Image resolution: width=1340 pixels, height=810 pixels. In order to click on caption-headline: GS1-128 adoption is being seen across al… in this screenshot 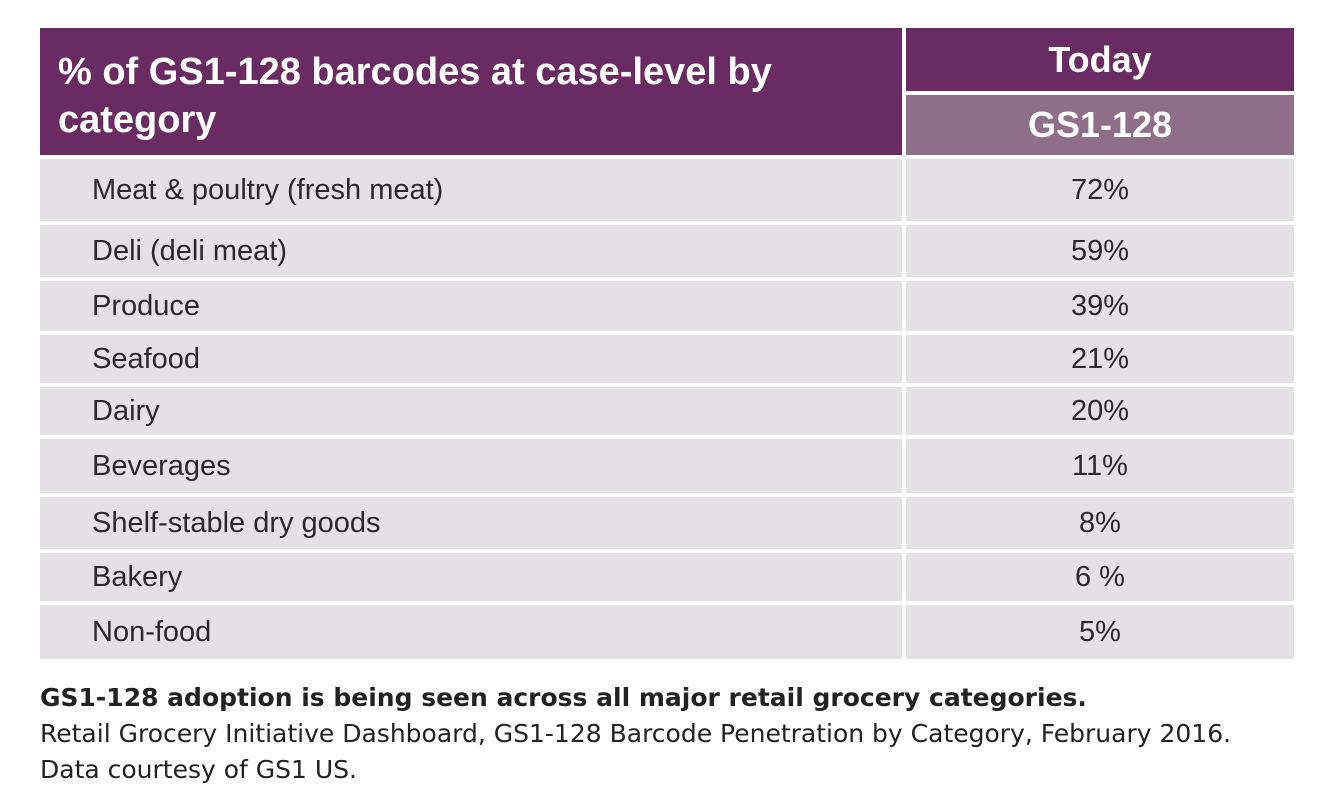, I will do `click(563, 697)`.